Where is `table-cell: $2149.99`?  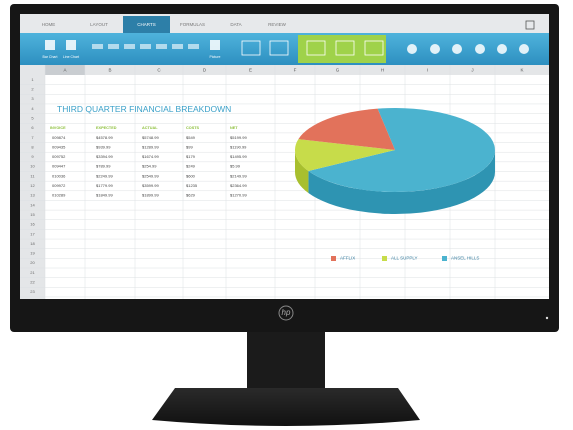
table-cell: $2149.99 is located at coordinates (238, 175).